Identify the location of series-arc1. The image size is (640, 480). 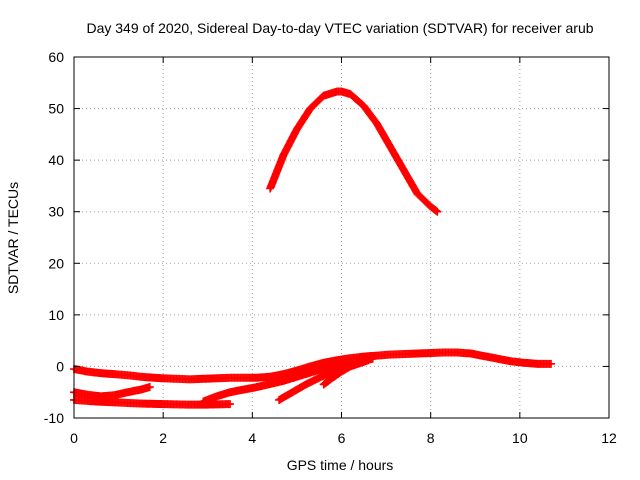
(354, 151).